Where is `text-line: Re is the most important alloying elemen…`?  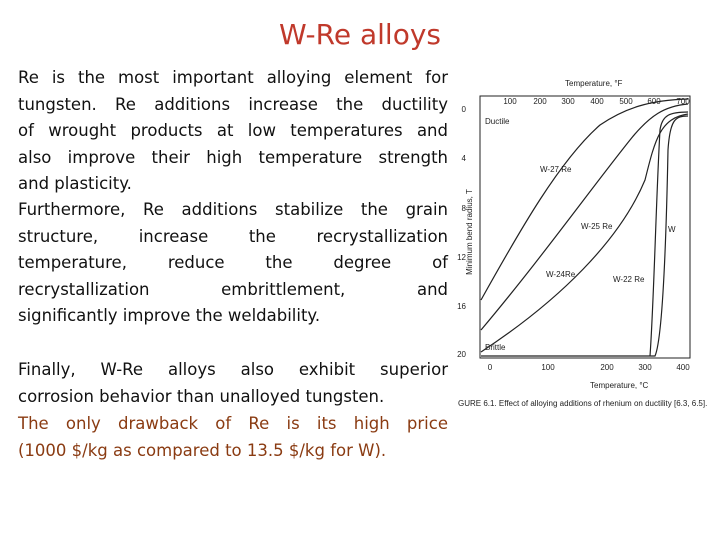 text-line: Re is the most important alloying elemen… is located at coordinates (233, 77).